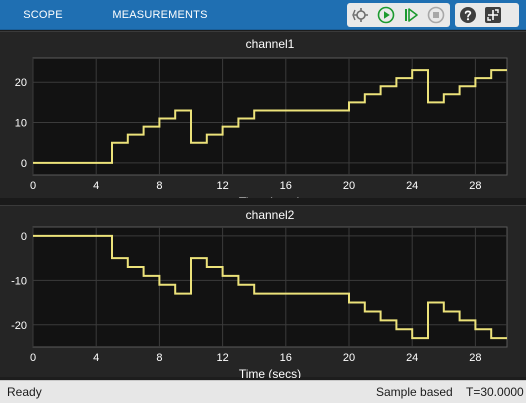 Image resolution: width=526 pixels, height=403 pixels. I want to click on toolstrip: SCOPE MEASUREMENTS, so click(263, 15).